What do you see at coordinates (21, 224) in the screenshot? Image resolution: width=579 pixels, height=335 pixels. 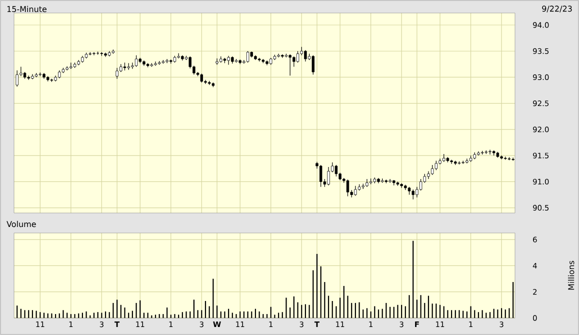 I see `chart-title: Volume` at bounding box center [21, 224].